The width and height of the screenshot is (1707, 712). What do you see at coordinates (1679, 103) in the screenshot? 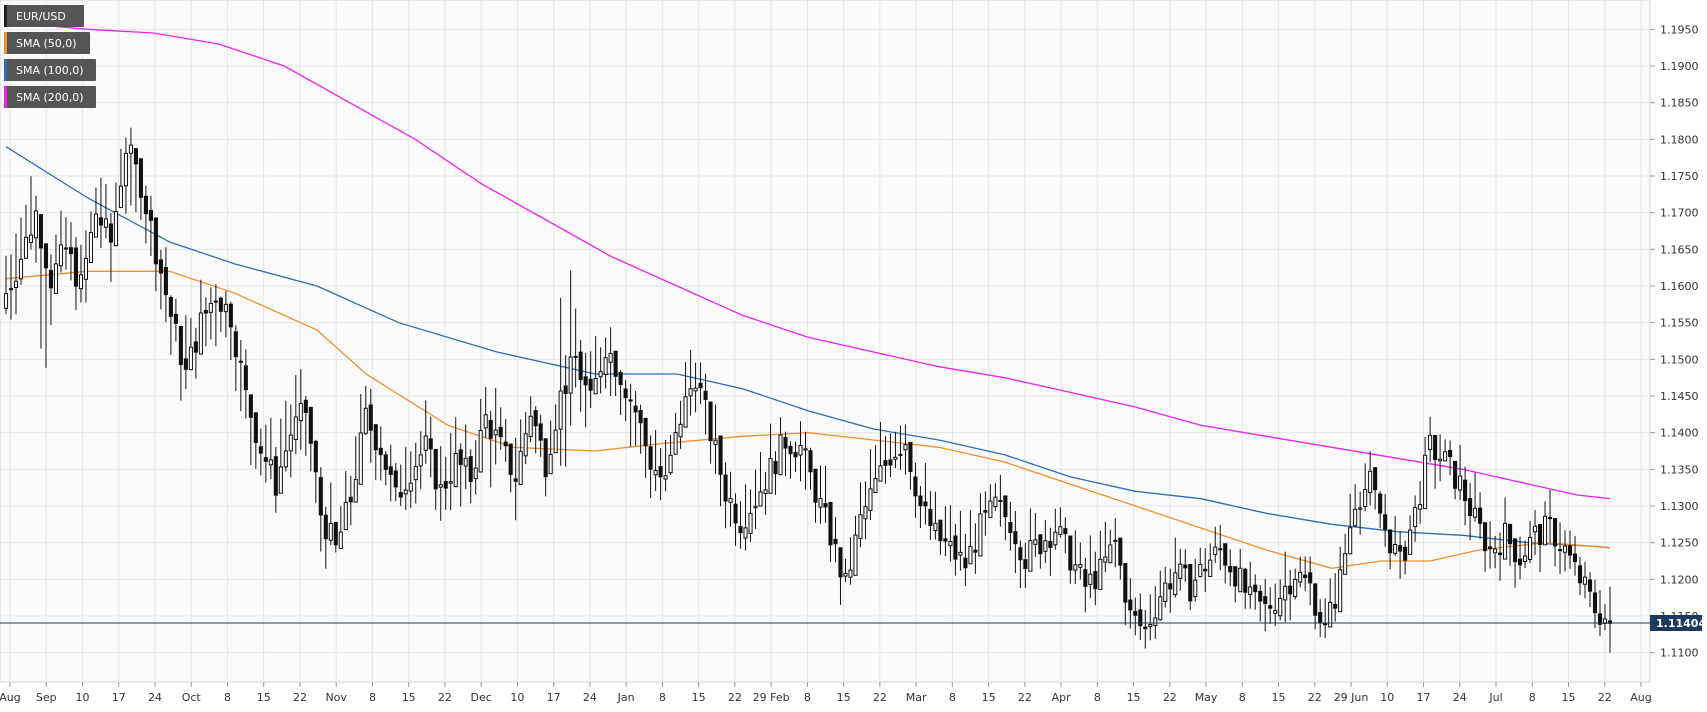
I see `y-tick-label: 1.1850` at bounding box center [1679, 103].